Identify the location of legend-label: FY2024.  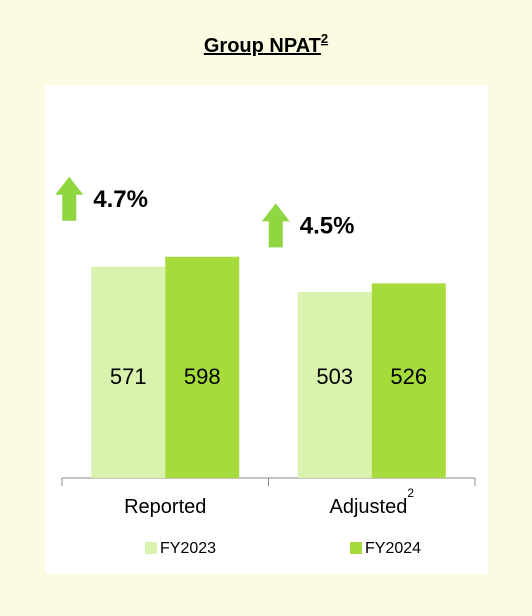
(393, 548).